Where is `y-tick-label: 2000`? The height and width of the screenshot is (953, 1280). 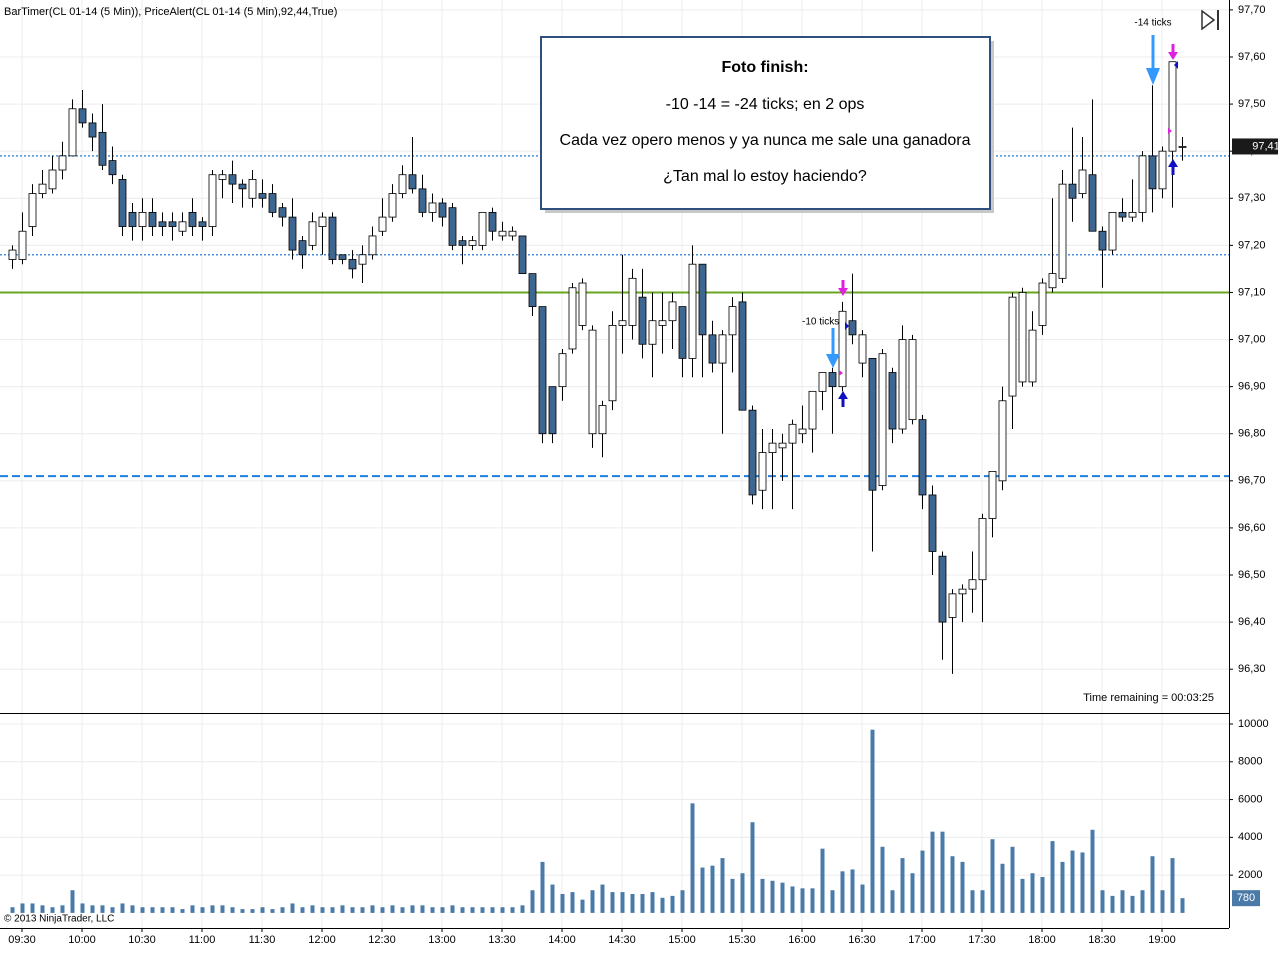
y-tick-label: 2000 is located at coordinates (1250, 875).